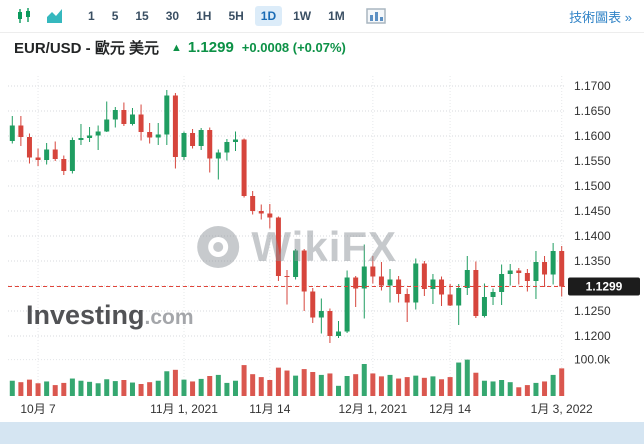 The image size is (644, 444). Describe the element at coordinates (562, 409) in the screenshot. I see `svg-text: 1月 3, 2022` at that location.